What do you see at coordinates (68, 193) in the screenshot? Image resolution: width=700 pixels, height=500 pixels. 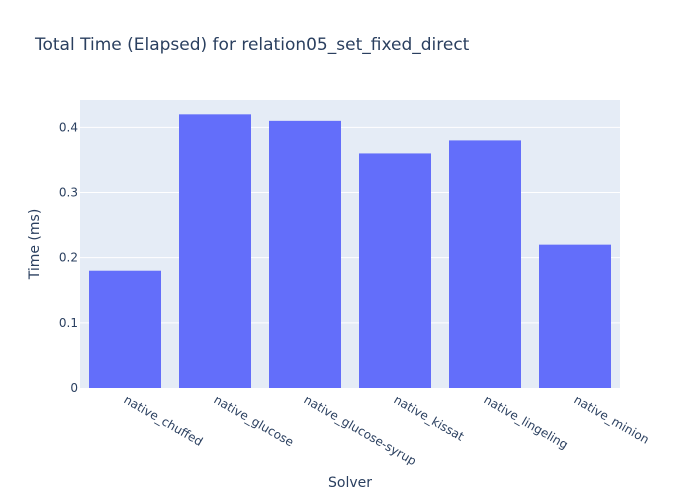 I see `y-tick-label: 0.3` at bounding box center [68, 193].